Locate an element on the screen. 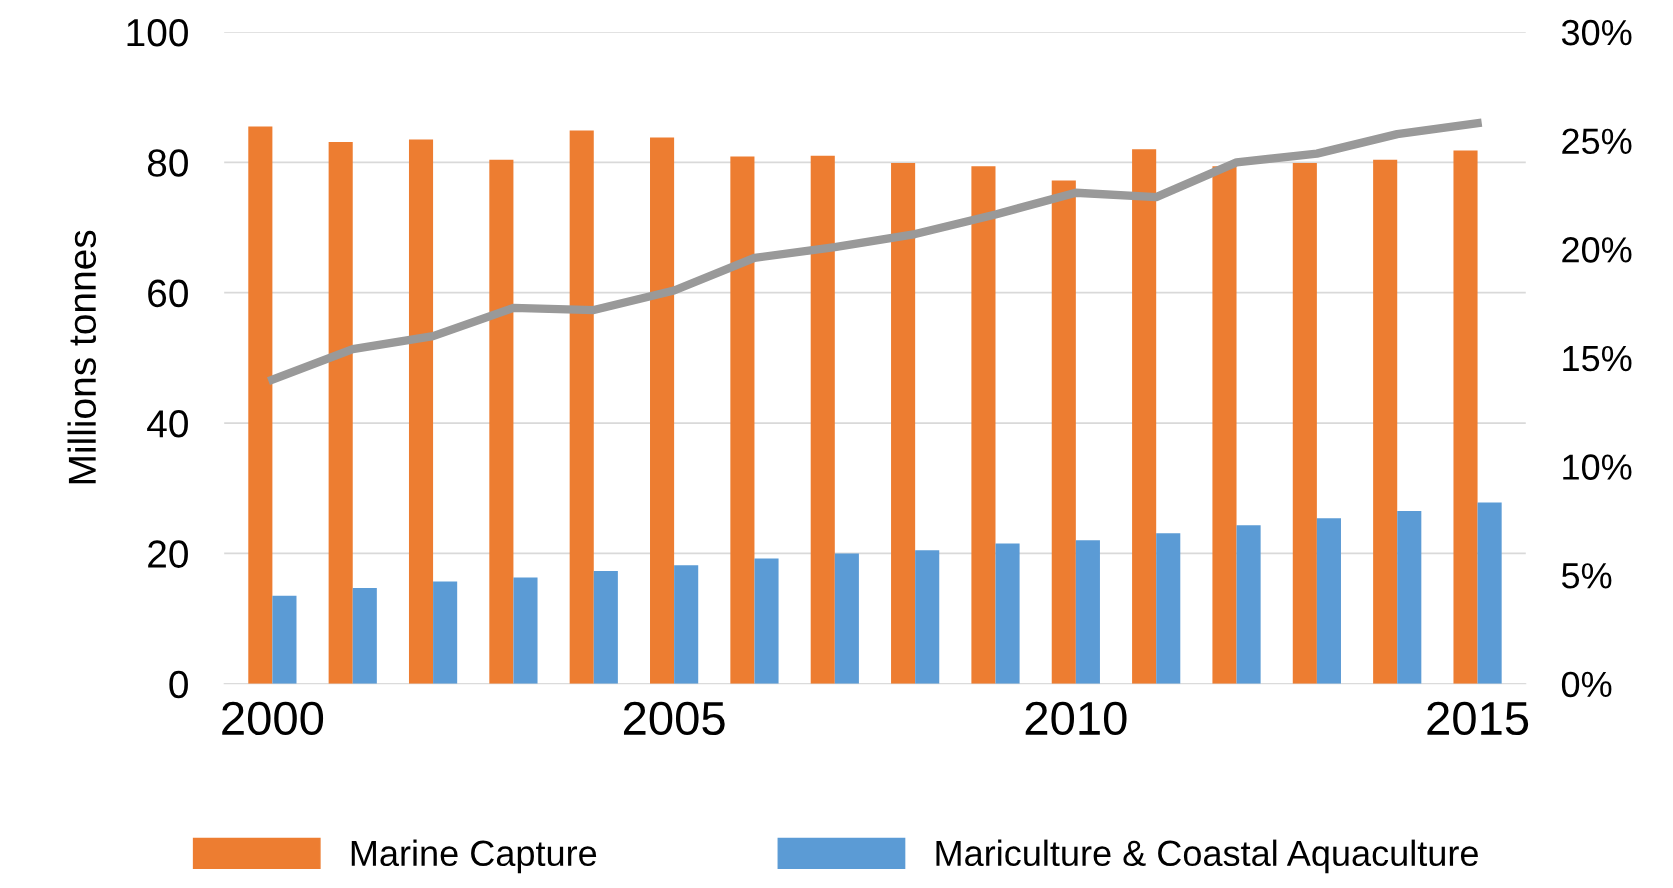 The height and width of the screenshot is (888, 1673). legend-label: Mariculture & Coastal Aquaculture is located at coordinates (1207, 856).